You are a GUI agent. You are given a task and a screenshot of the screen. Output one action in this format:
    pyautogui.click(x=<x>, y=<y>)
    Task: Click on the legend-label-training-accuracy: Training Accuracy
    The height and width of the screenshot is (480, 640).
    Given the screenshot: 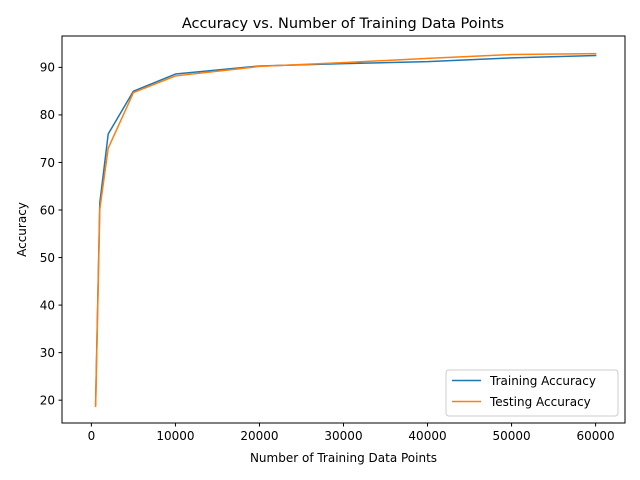 What is the action you would take?
    pyautogui.click(x=542, y=381)
    